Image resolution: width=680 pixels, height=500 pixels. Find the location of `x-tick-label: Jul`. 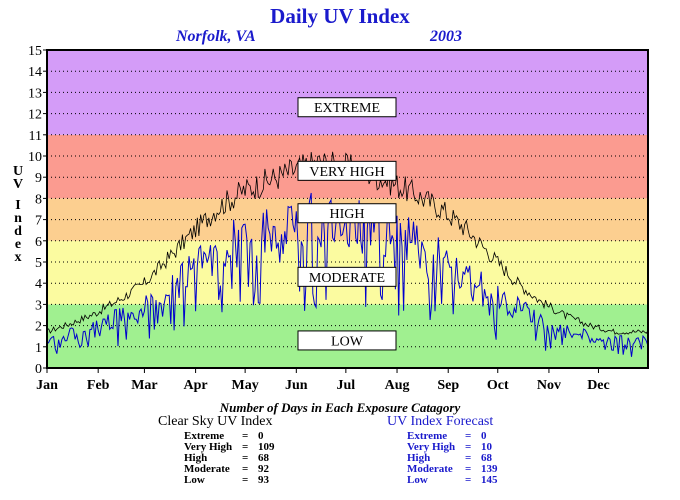

x-tick-label: Jul is located at coordinates (346, 385).